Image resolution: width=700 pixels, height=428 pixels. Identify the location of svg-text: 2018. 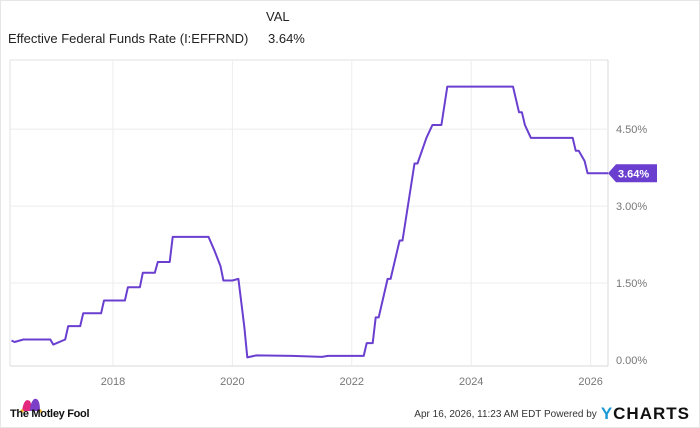
(113, 382).